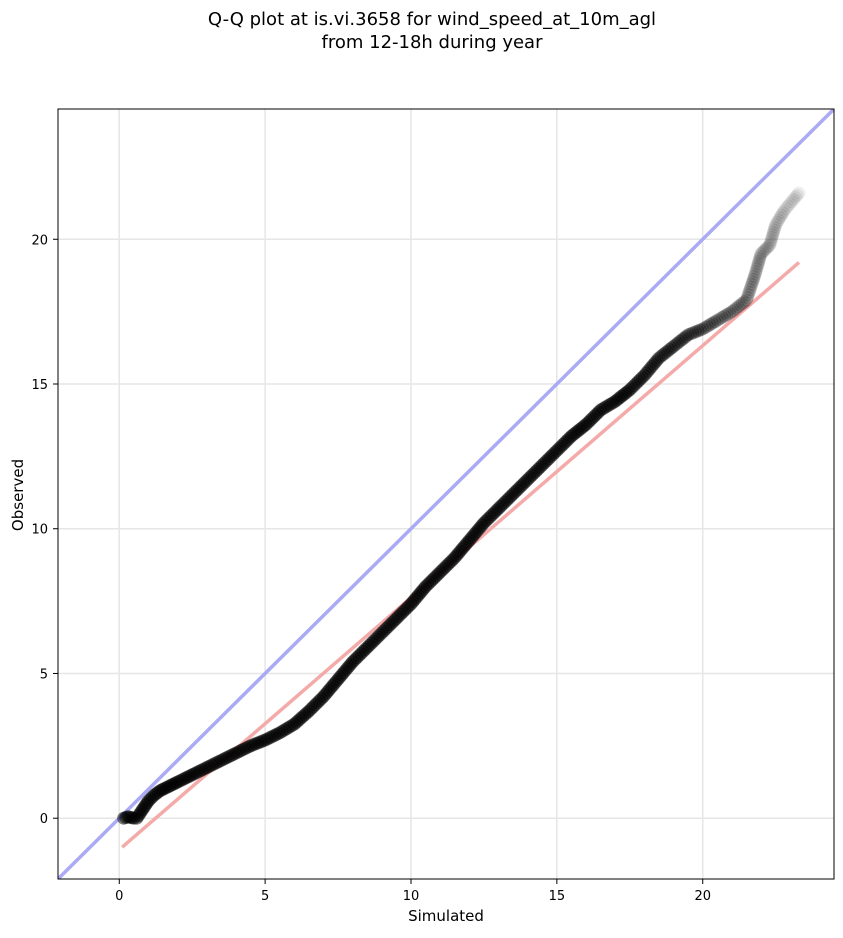 This screenshot has height=938, width=843. Describe the element at coordinates (446, 916) in the screenshot. I see `x-axis-label: Simulated` at that location.